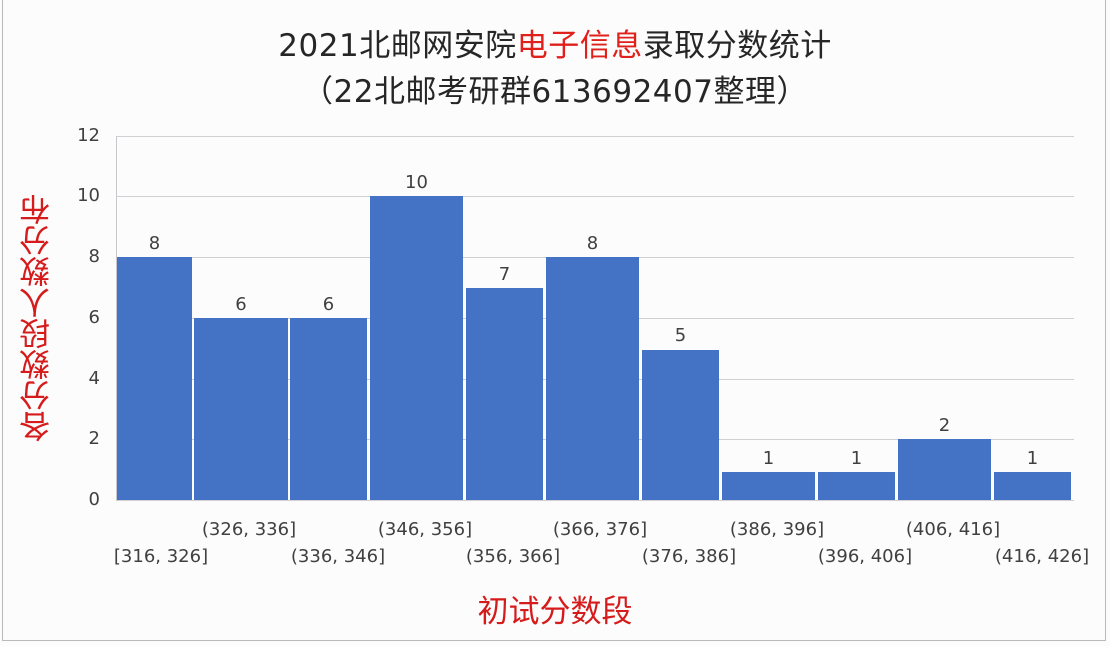 The image size is (1110, 646). What do you see at coordinates (504, 274) in the screenshot?
I see `bar-value-label: 7` at bounding box center [504, 274].